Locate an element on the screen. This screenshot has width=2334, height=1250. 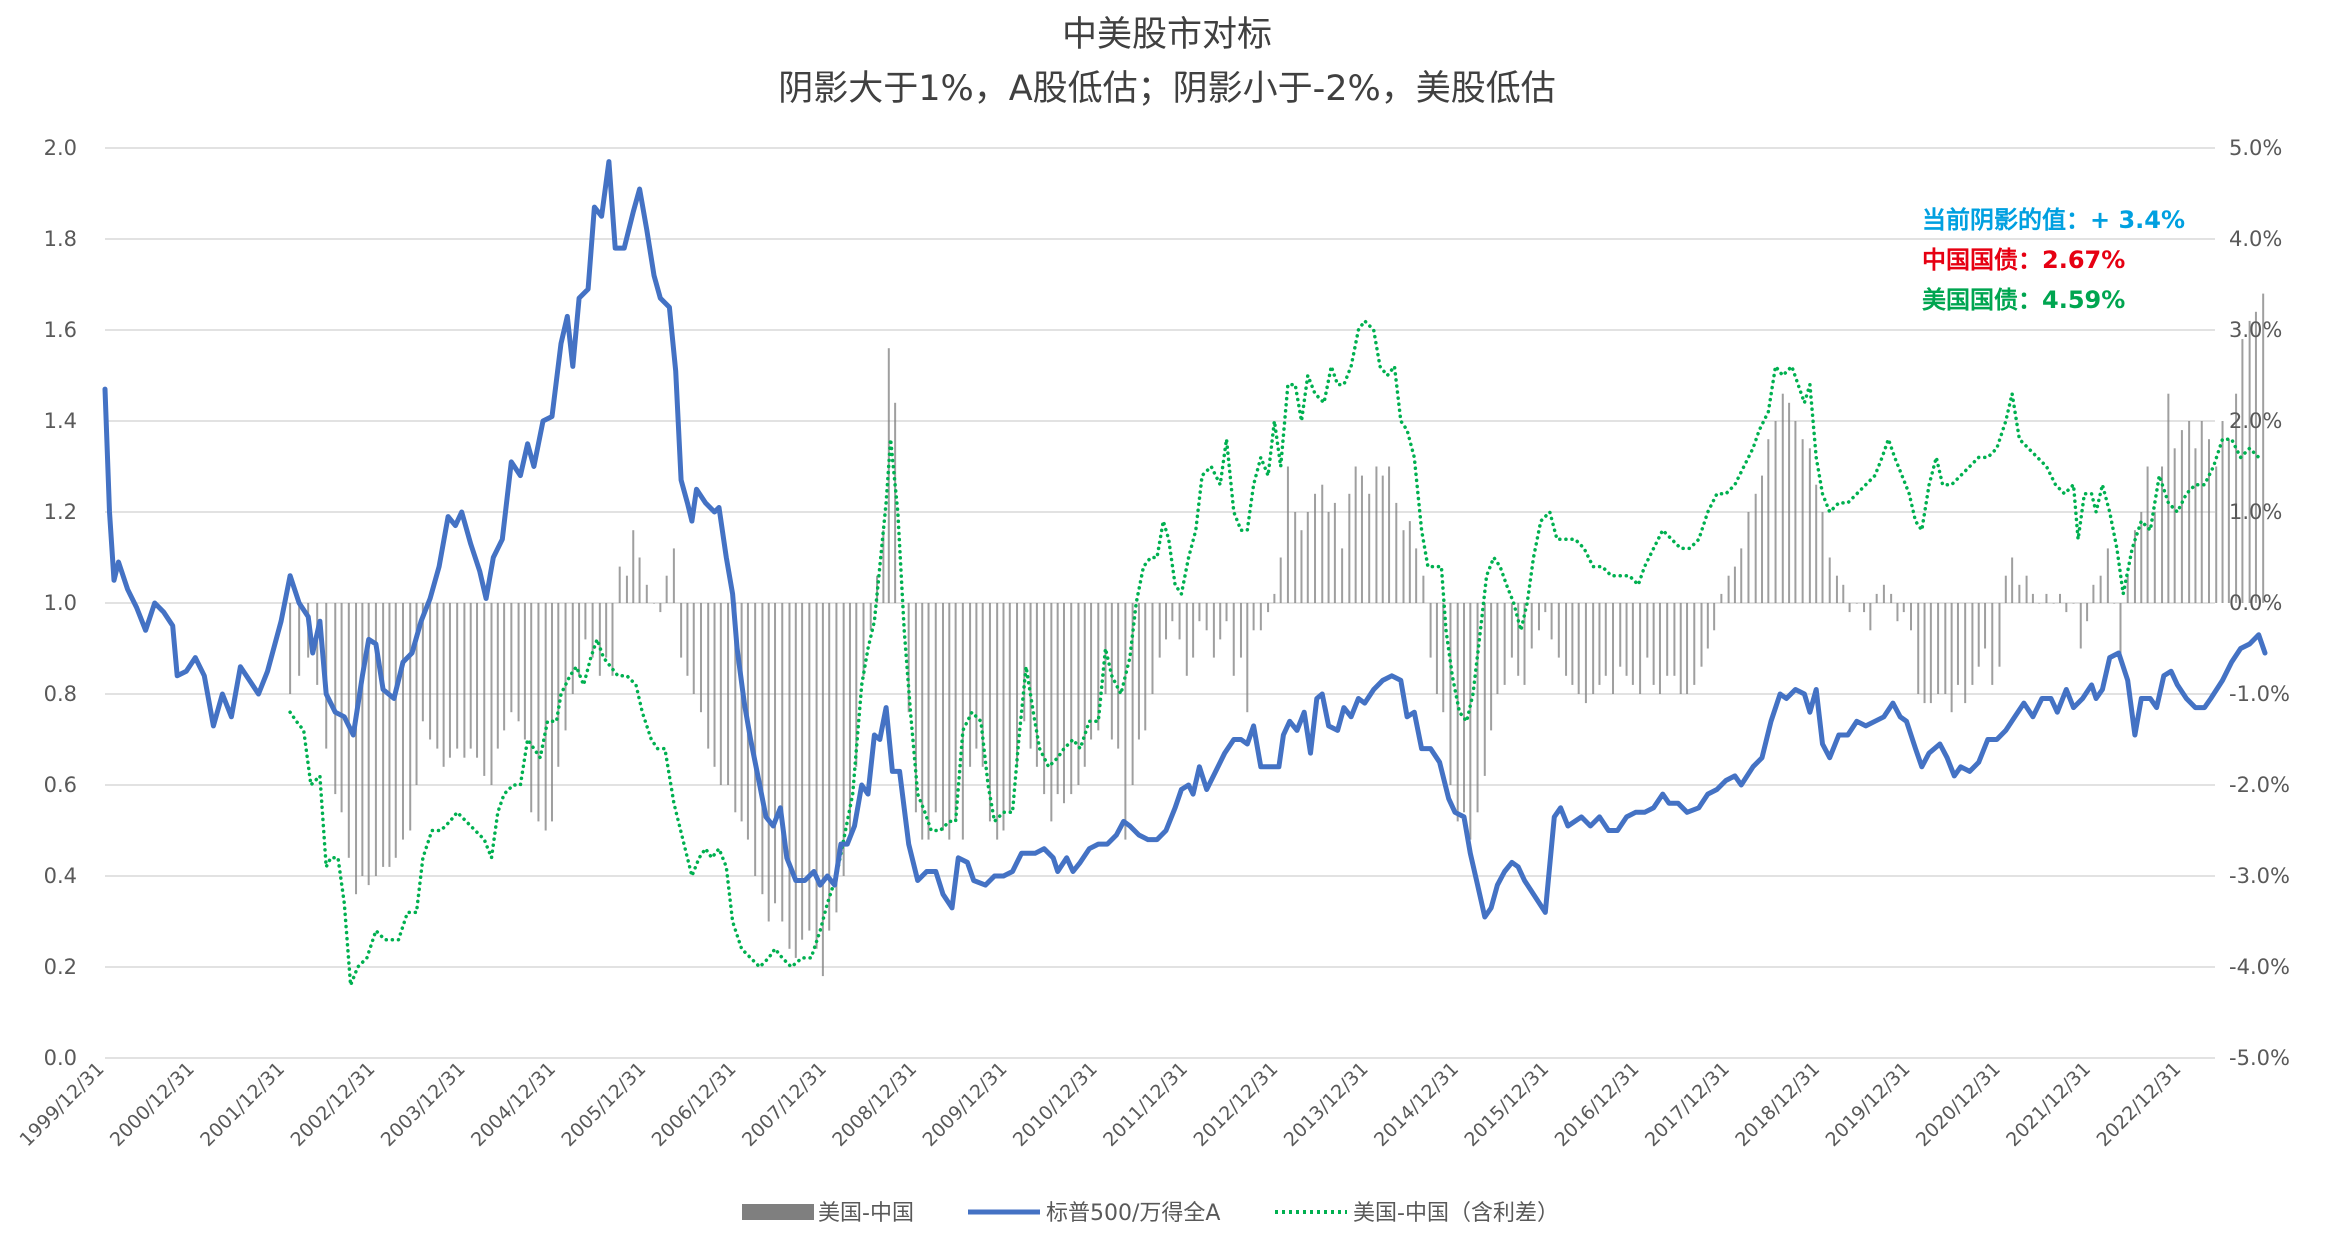
left-axis: 2.0 1.8 1.6 1.4 1.2 1.0 0.8 0.6 0.4 0.2 0.0 is located at coordinates (60, 603).